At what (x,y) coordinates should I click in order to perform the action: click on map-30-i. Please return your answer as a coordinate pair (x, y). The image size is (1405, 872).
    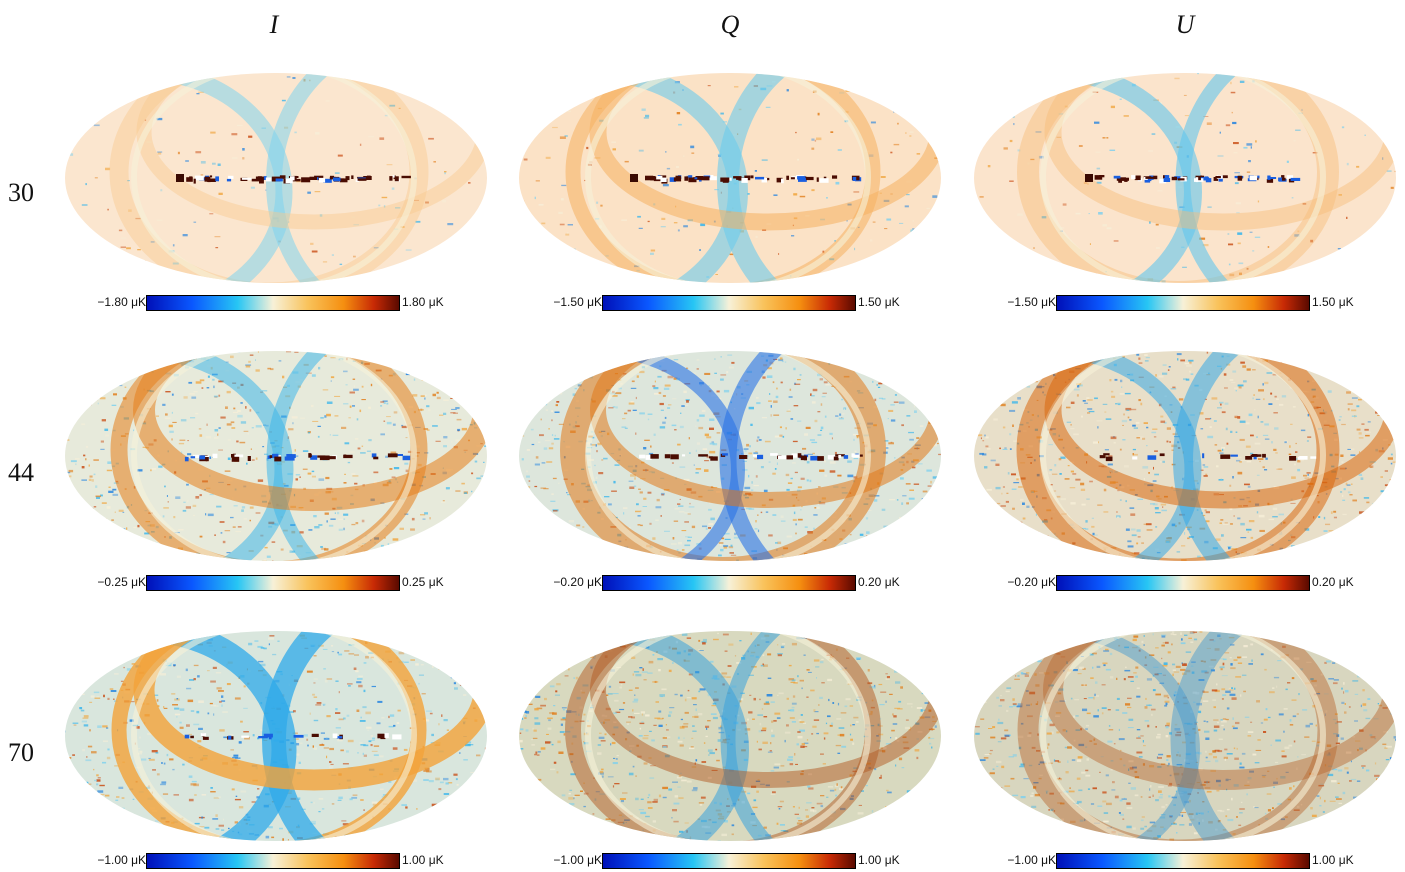
    Looking at the image, I should click on (276, 178).